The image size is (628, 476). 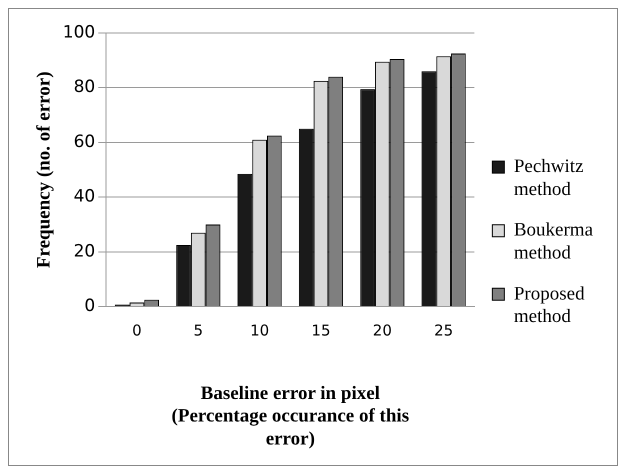 I want to click on y-tick-label: 0, so click(x=90, y=306).